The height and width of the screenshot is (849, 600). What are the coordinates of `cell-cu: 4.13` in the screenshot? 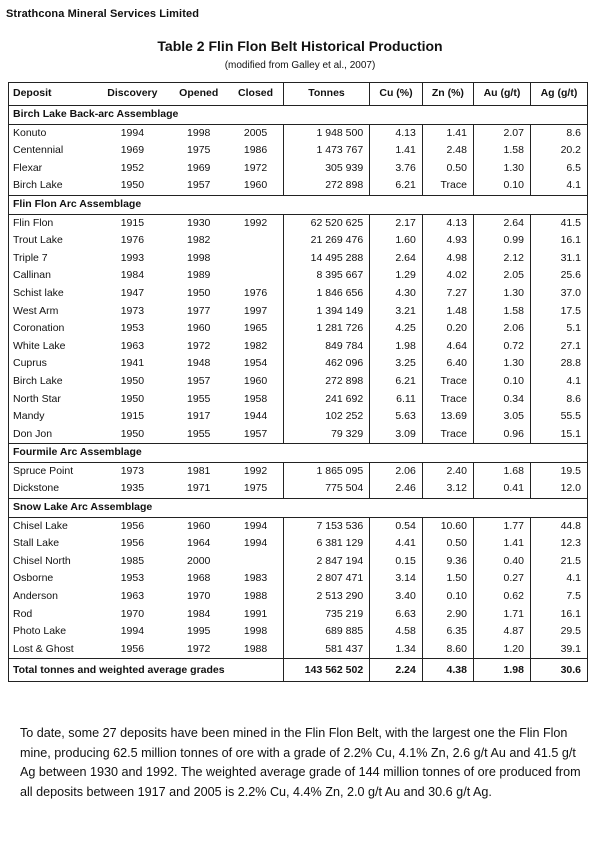 It's located at (396, 133).